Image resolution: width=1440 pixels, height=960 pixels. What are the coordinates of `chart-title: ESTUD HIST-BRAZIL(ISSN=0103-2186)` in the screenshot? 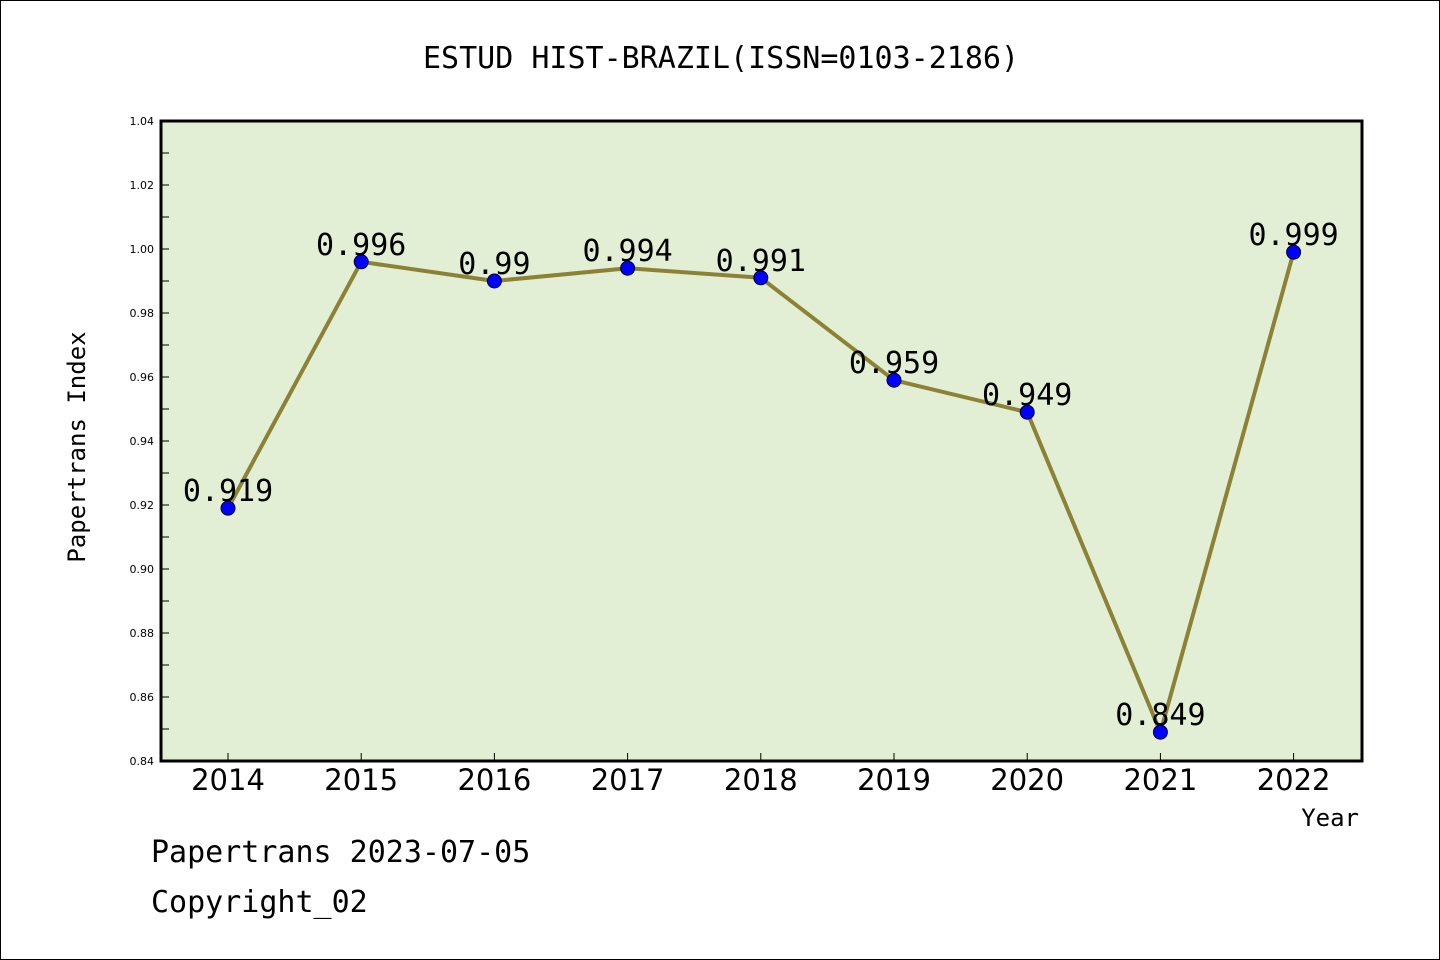 It's located at (721, 58).